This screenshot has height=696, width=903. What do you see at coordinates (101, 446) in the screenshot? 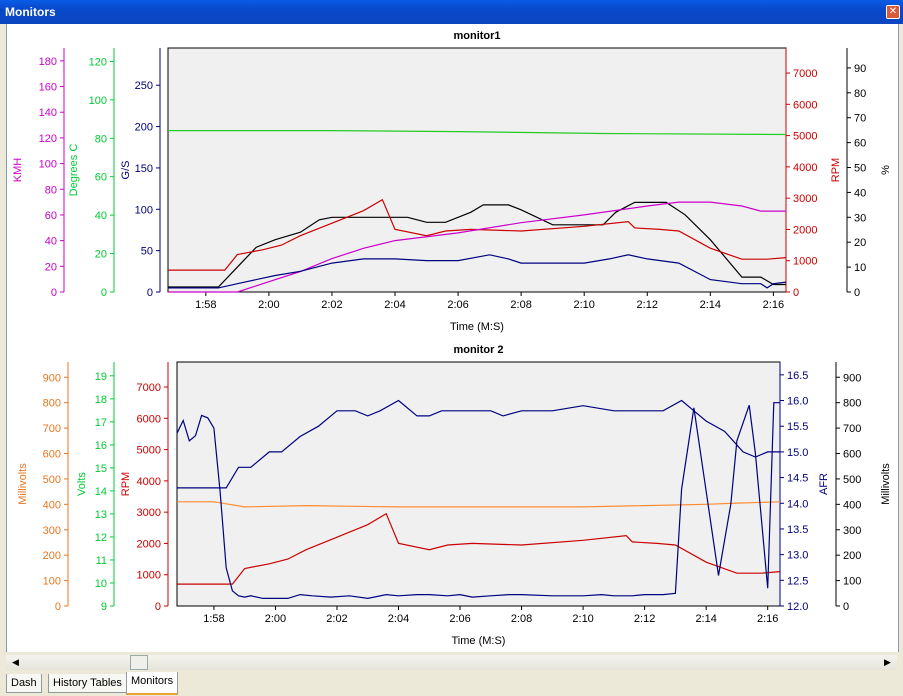
I see `y-tick-label: 16` at bounding box center [101, 446].